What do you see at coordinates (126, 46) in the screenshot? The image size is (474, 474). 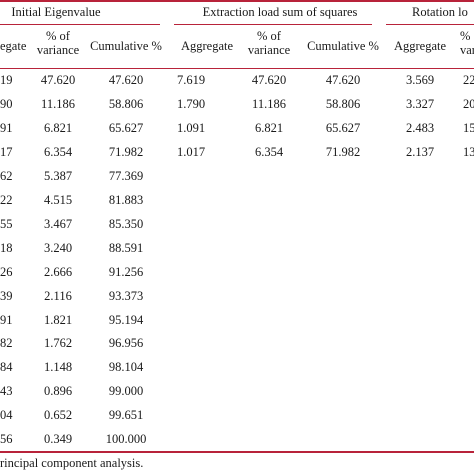 I see `header-initial-cumulative: Cumulative %` at bounding box center [126, 46].